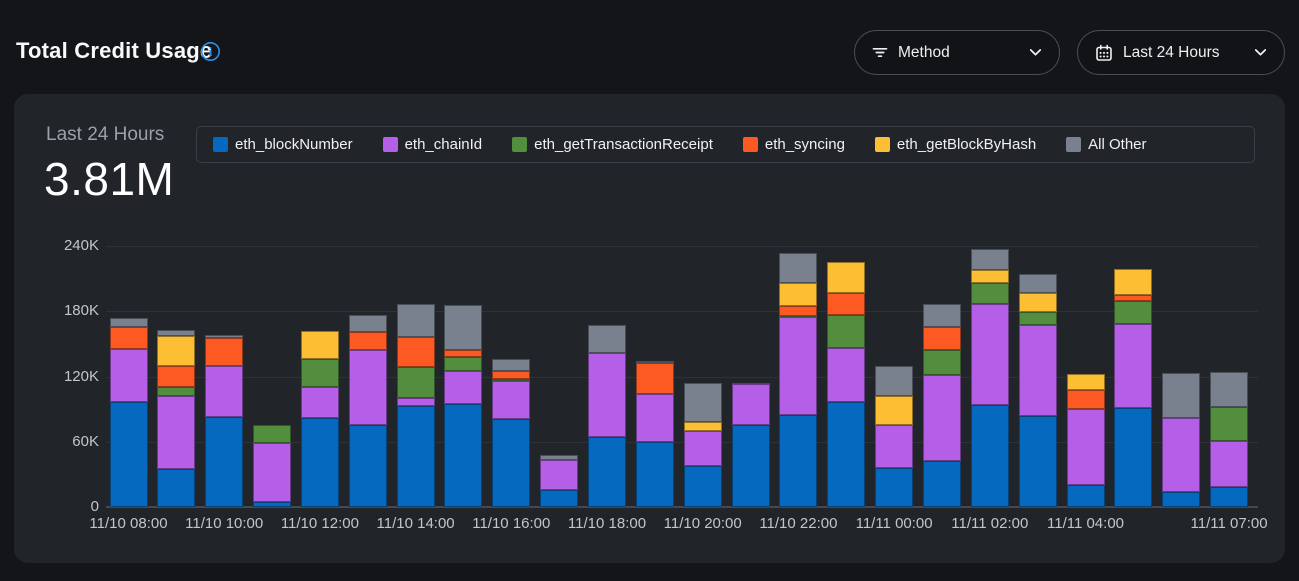 Image resolution: width=1299 pixels, height=581 pixels. I want to click on date-range-dropdown: Last 24 Hours, so click(1181, 52).